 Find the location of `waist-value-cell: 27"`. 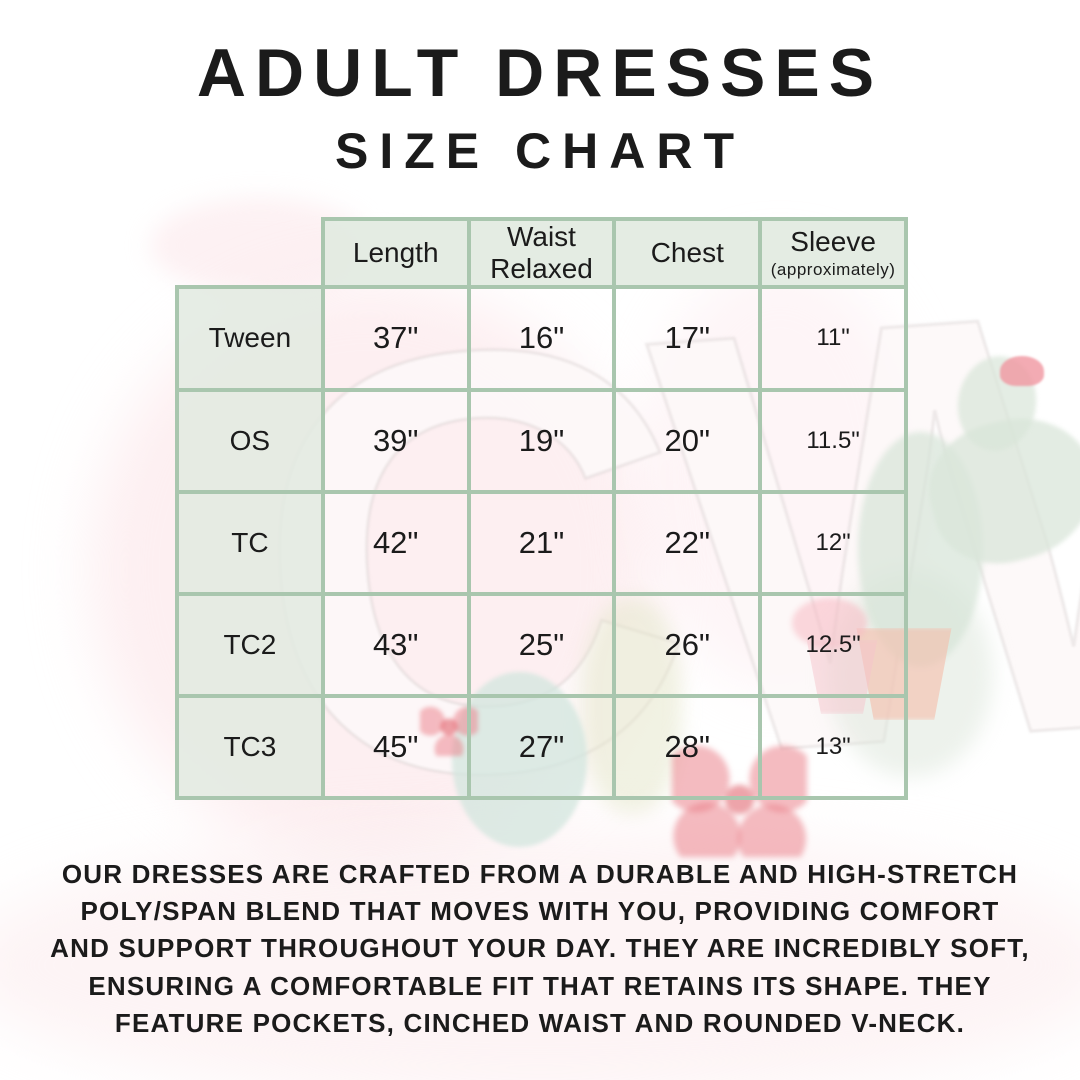

waist-value-cell: 27" is located at coordinates (541, 747).